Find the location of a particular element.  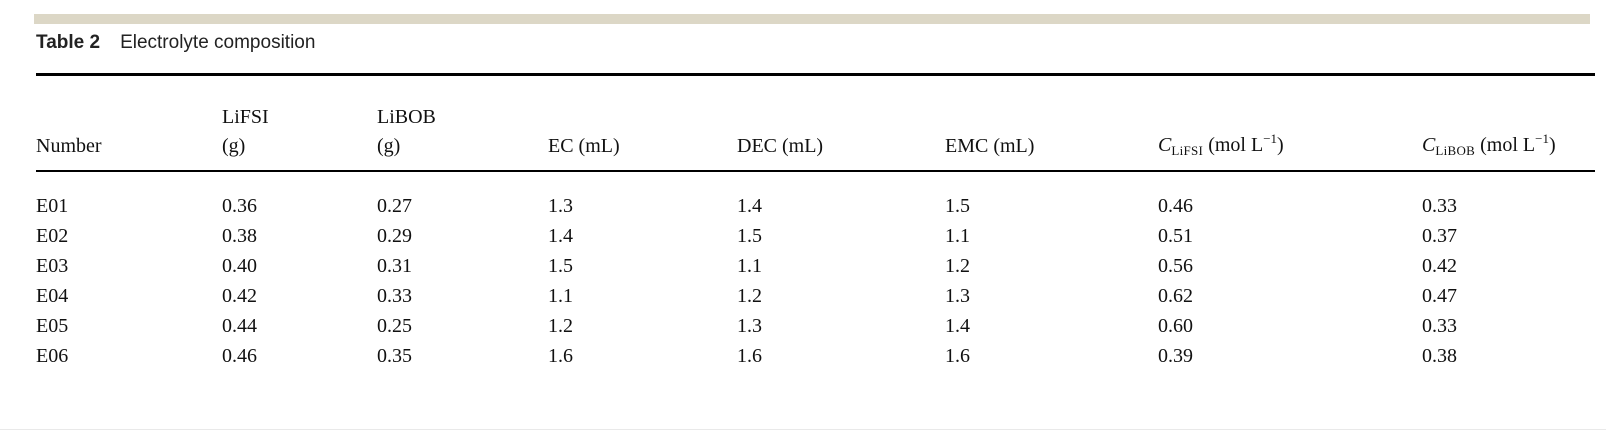

cell-ec-ml: 1.2 is located at coordinates (560, 326).